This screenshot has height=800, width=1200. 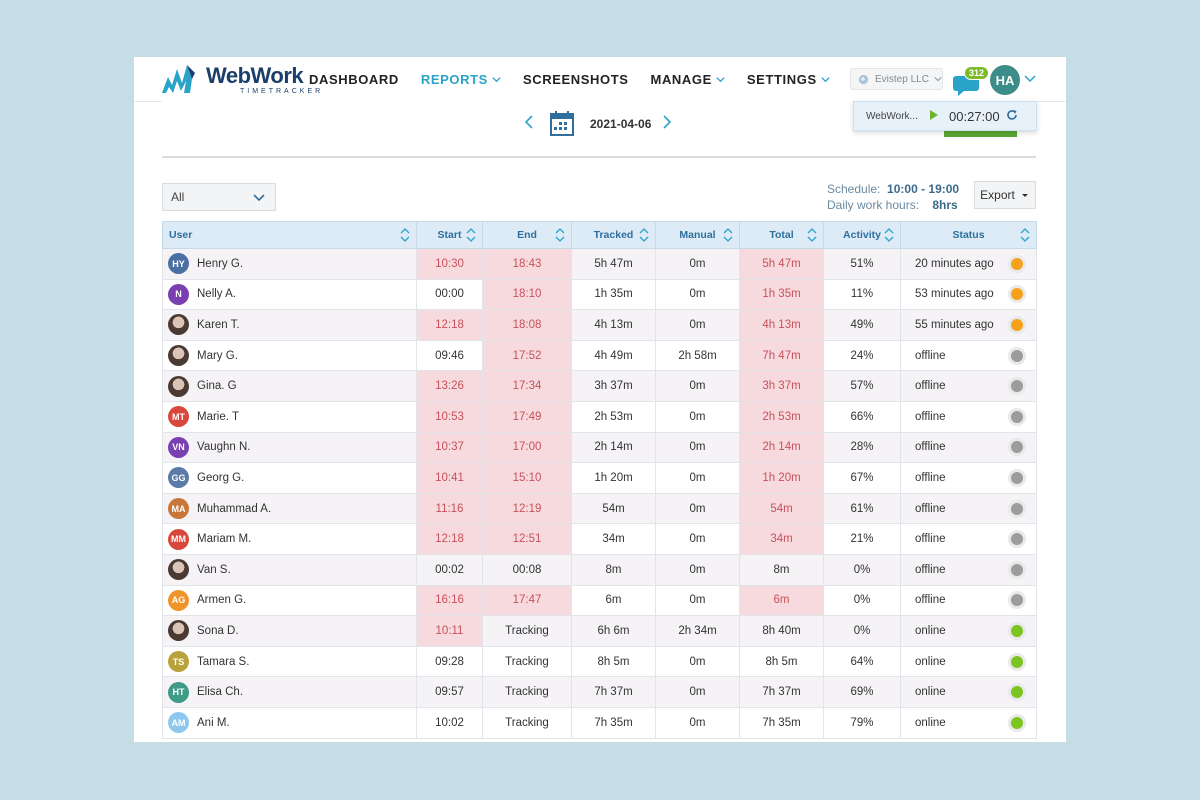 What do you see at coordinates (613, 569) in the screenshot?
I see `tracked-cell: 8m` at bounding box center [613, 569].